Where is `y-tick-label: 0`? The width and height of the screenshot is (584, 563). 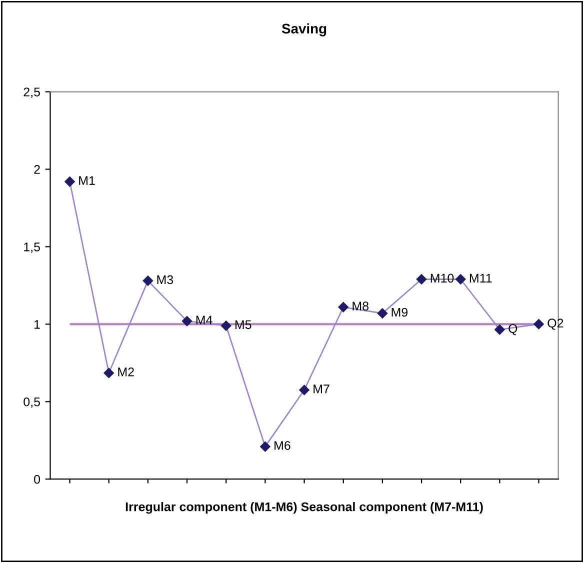 y-tick-label: 0 is located at coordinates (37, 479).